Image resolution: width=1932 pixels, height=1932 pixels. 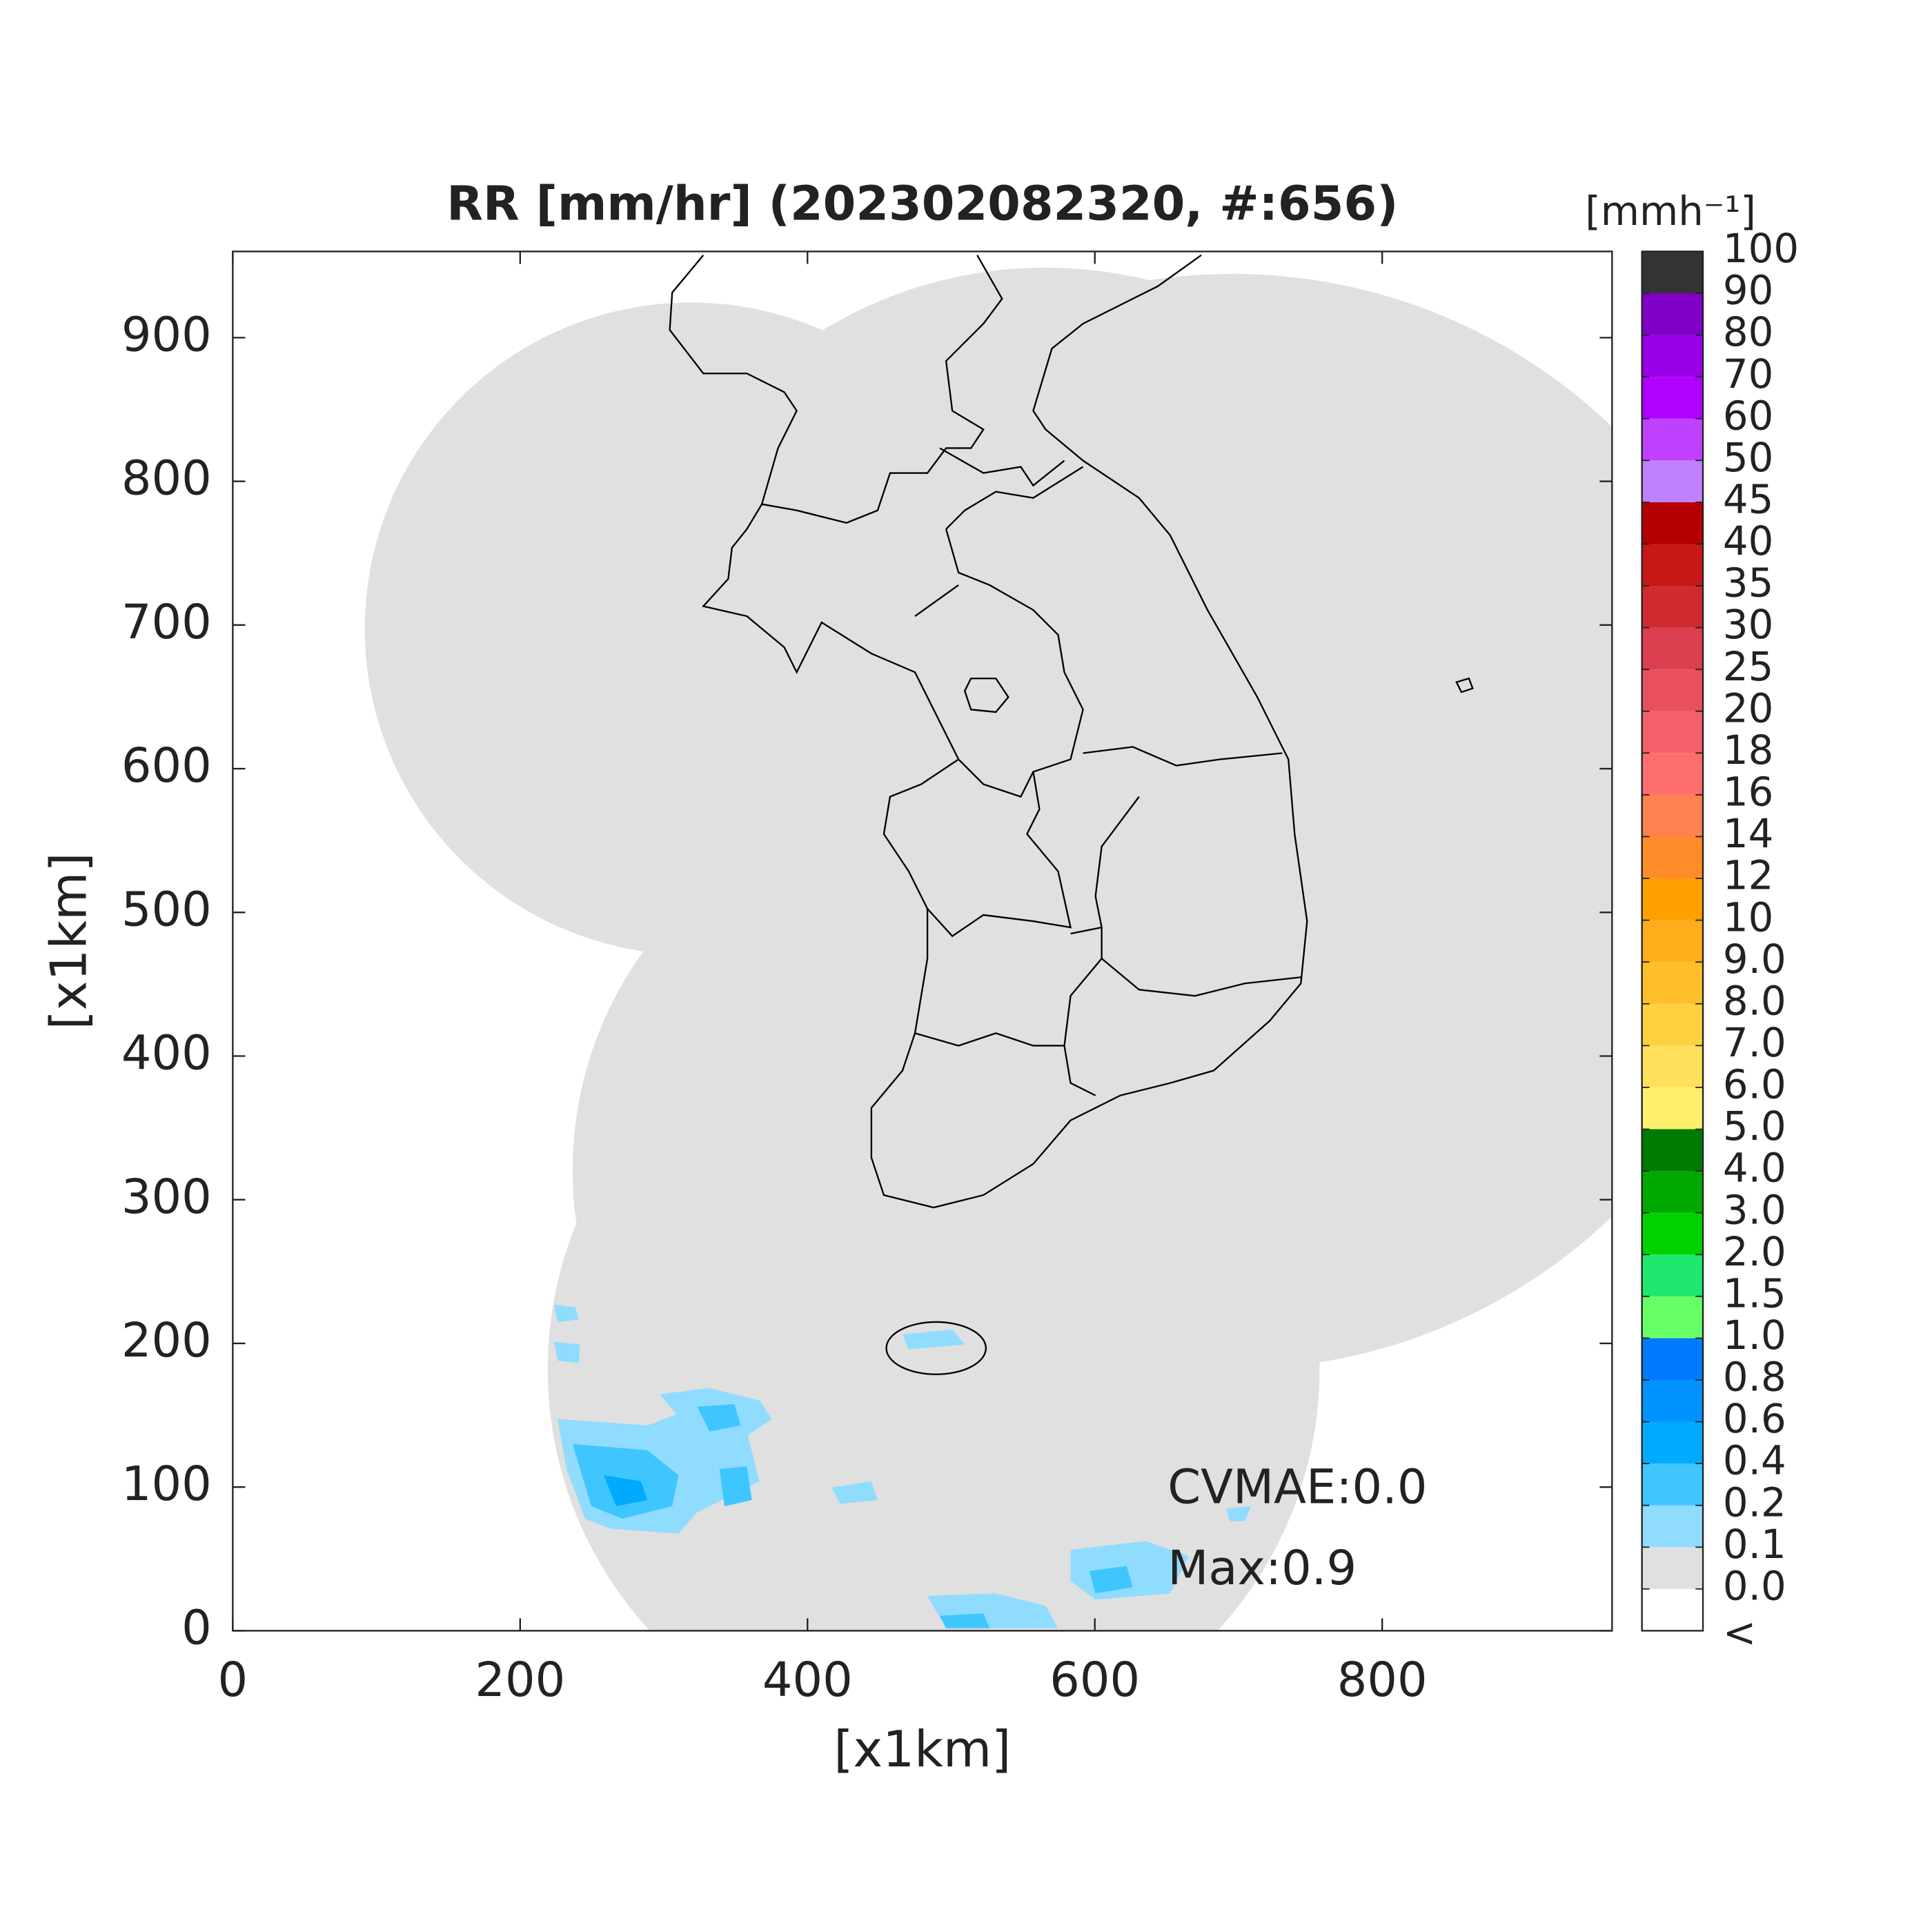 What do you see at coordinates (1297, 1487) in the screenshot?
I see `annotation: CVMAE:0.0` at bounding box center [1297, 1487].